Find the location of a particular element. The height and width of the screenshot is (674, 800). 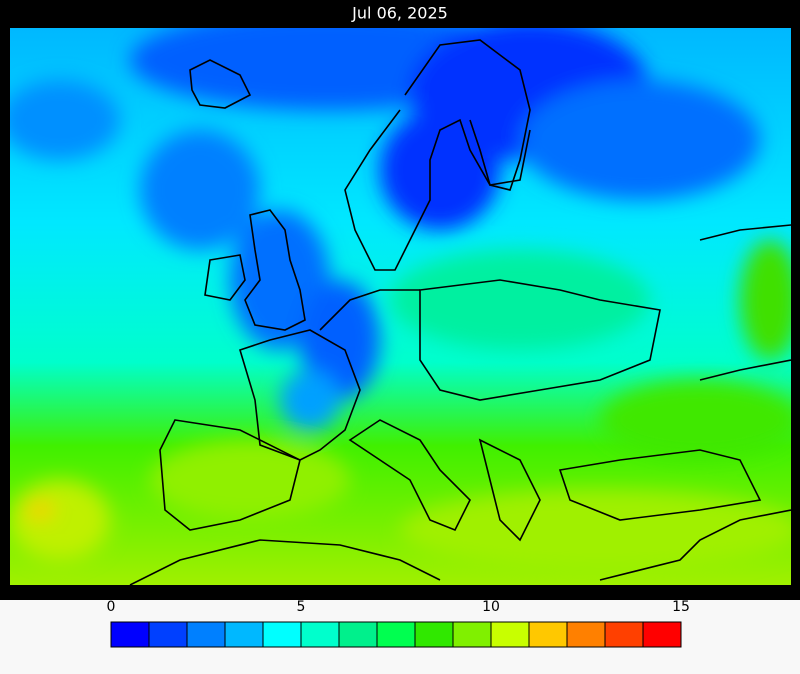

map-title: Jul 06, 2025 is located at coordinates (399, 13).